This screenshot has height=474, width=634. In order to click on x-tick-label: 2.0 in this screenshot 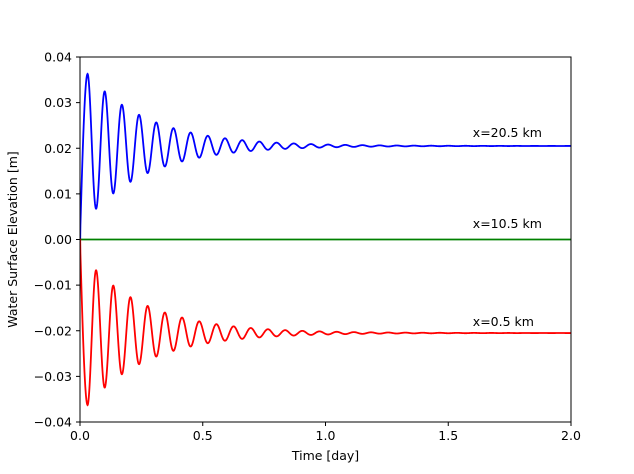, I will do `click(571, 435)`.